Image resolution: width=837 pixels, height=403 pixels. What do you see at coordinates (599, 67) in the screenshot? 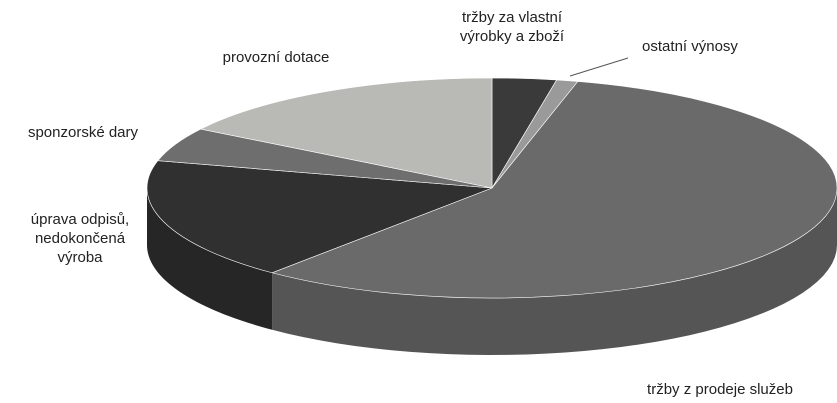
I see `leader-line` at bounding box center [599, 67].